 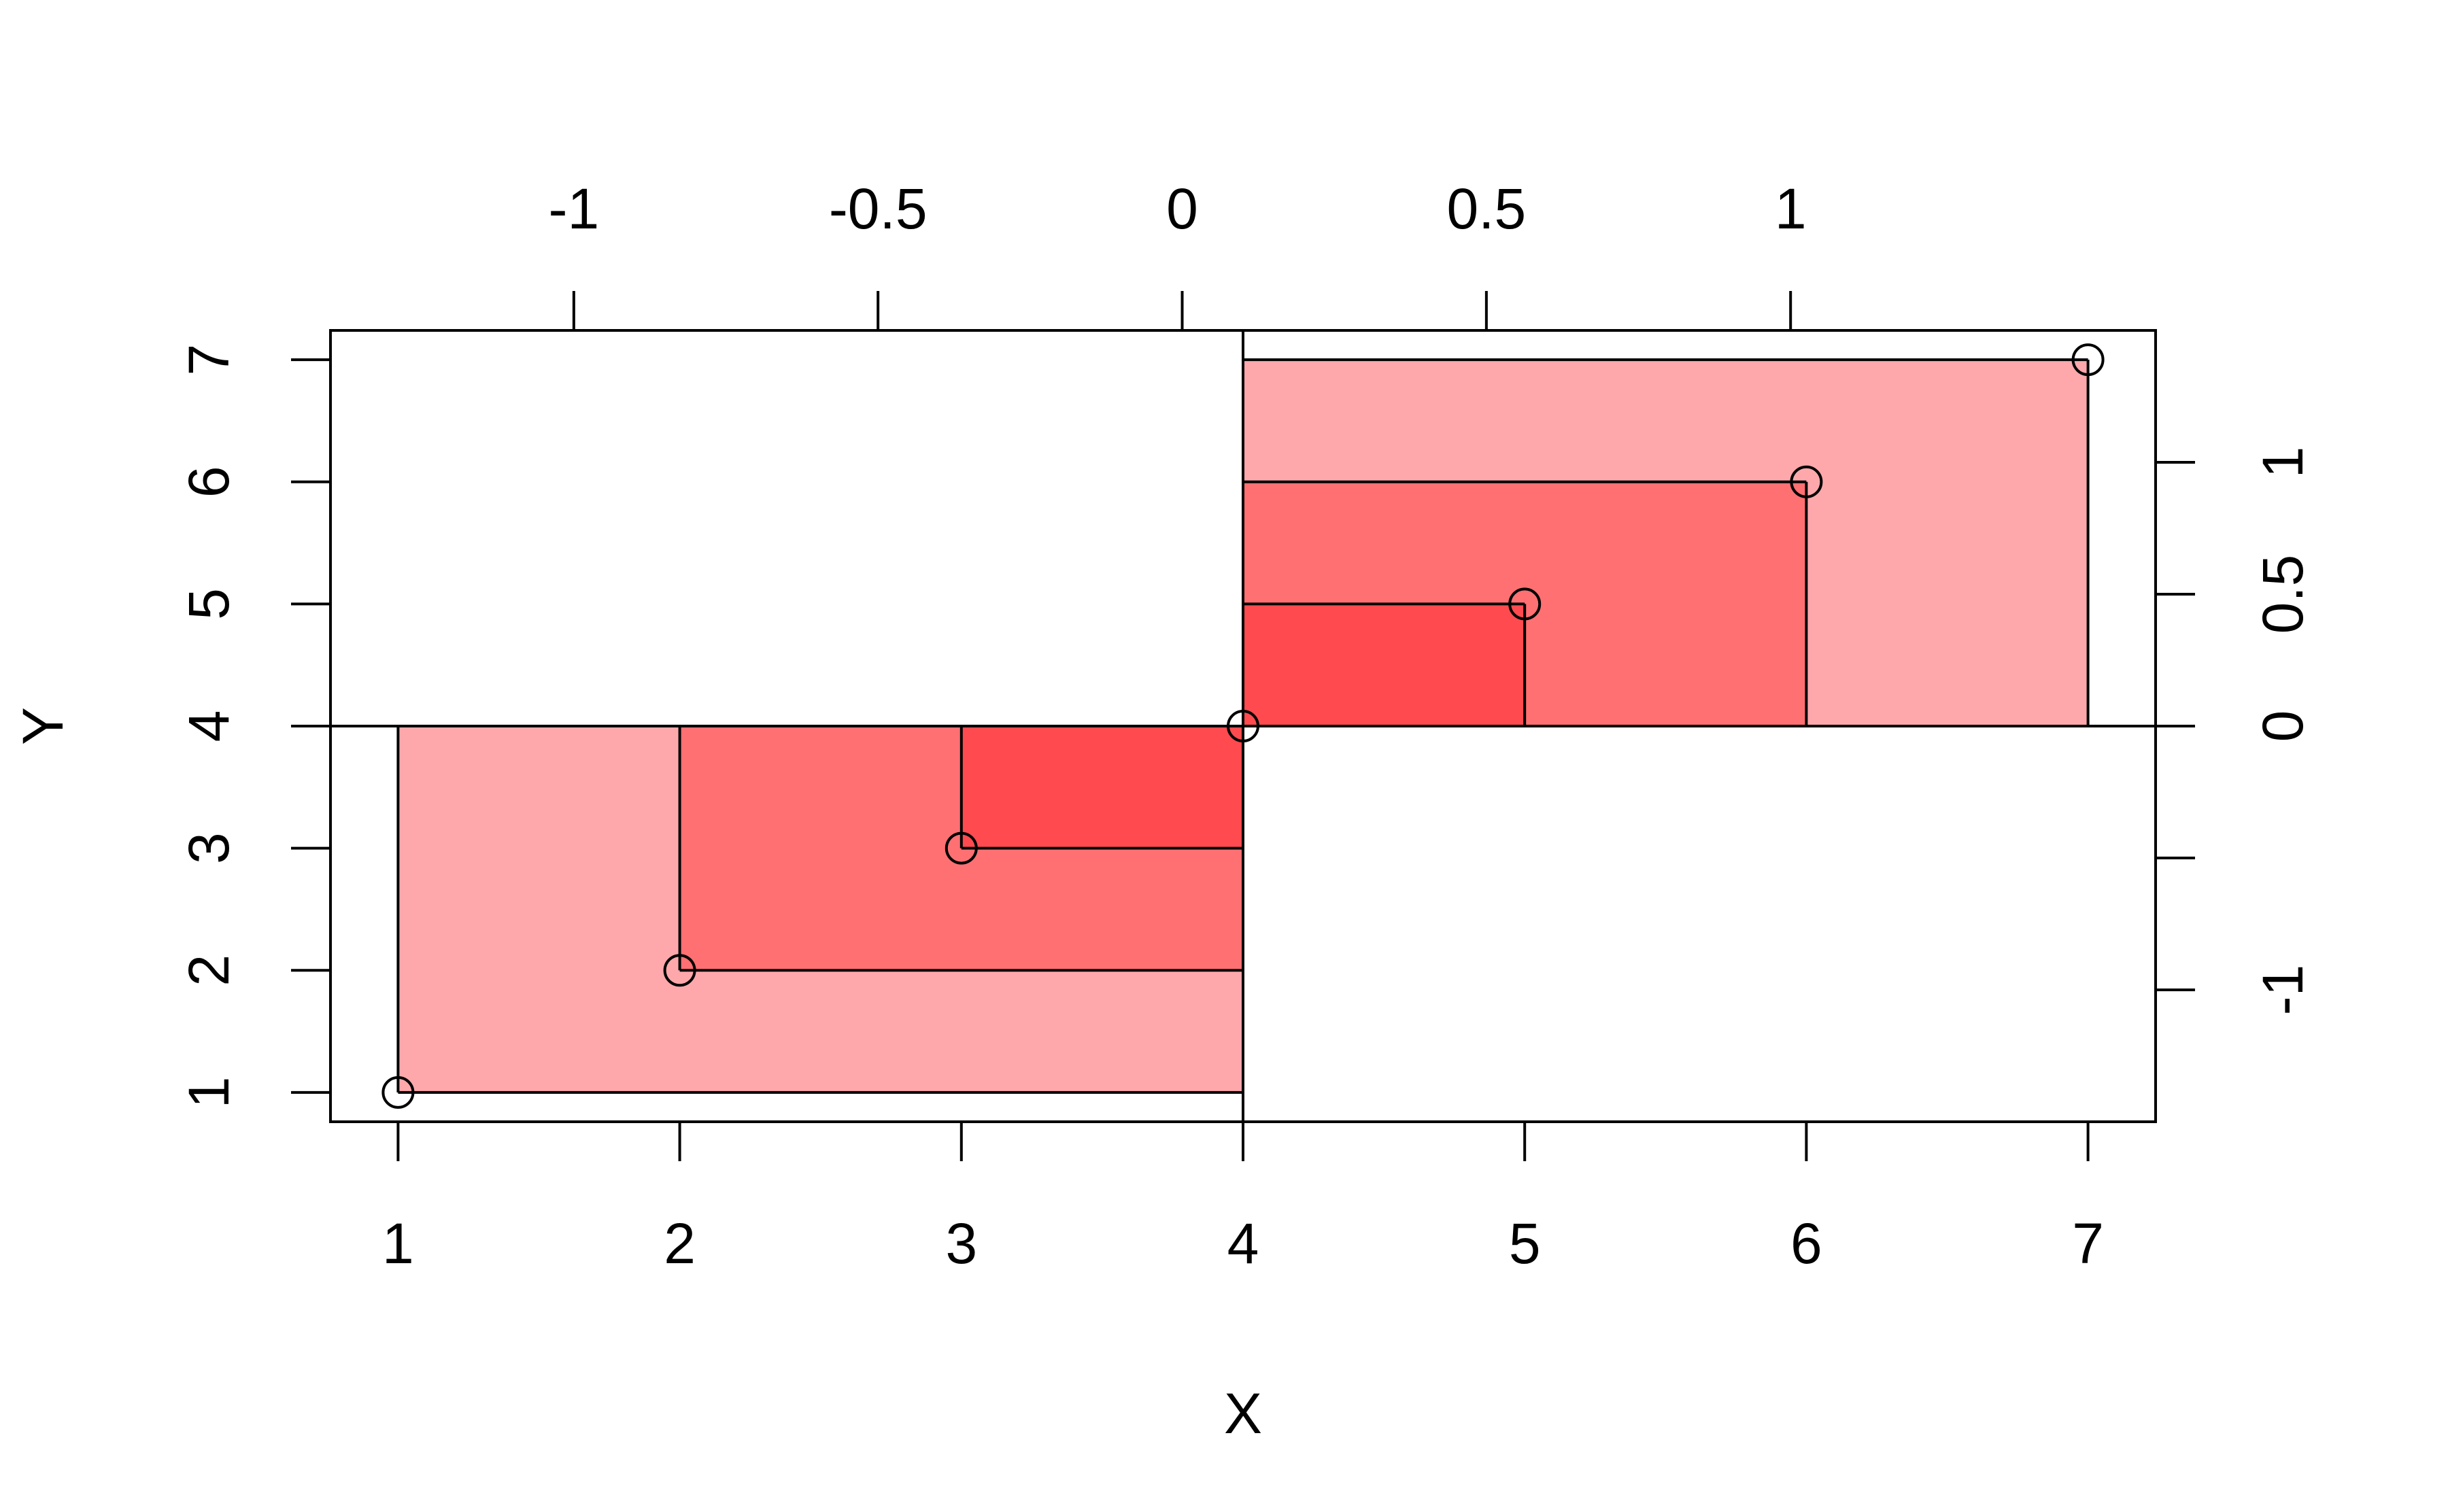 What do you see at coordinates (1525, 1243) in the screenshot?
I see `x-tick-label-5: 5` at bounding box center [1525, 1243].